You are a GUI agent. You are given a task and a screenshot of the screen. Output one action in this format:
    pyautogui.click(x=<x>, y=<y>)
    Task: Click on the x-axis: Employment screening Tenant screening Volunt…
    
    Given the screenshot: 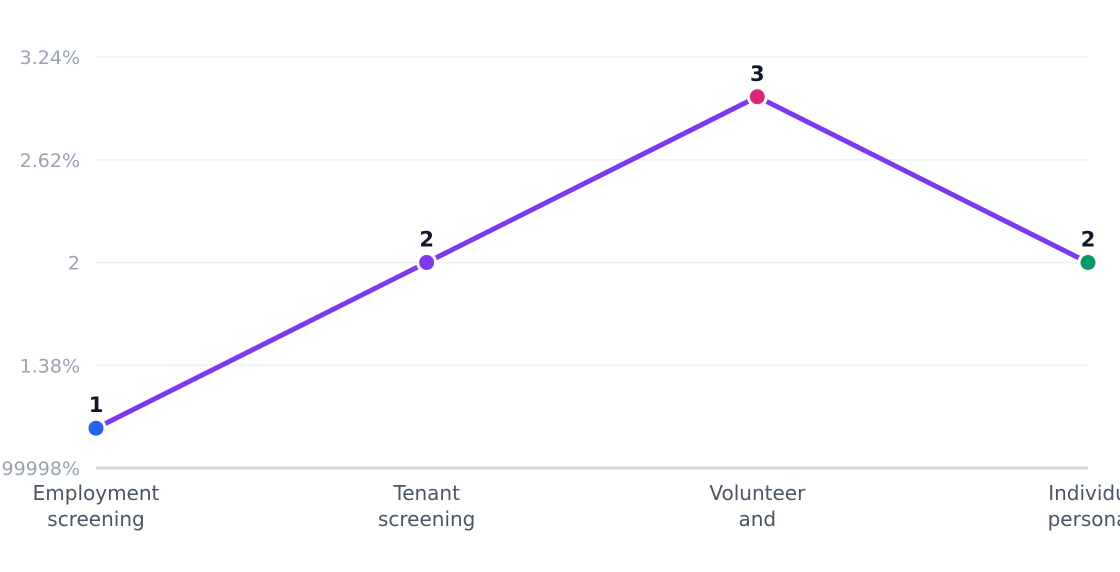 What is the action you would take?
    pyautogui.click(x=576, y=506)
    